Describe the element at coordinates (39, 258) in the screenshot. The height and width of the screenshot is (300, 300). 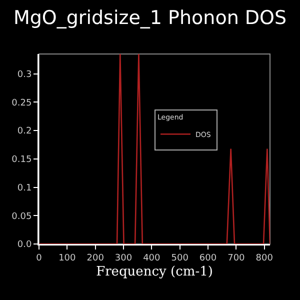
I see `x-tick-label: 0` at that location.